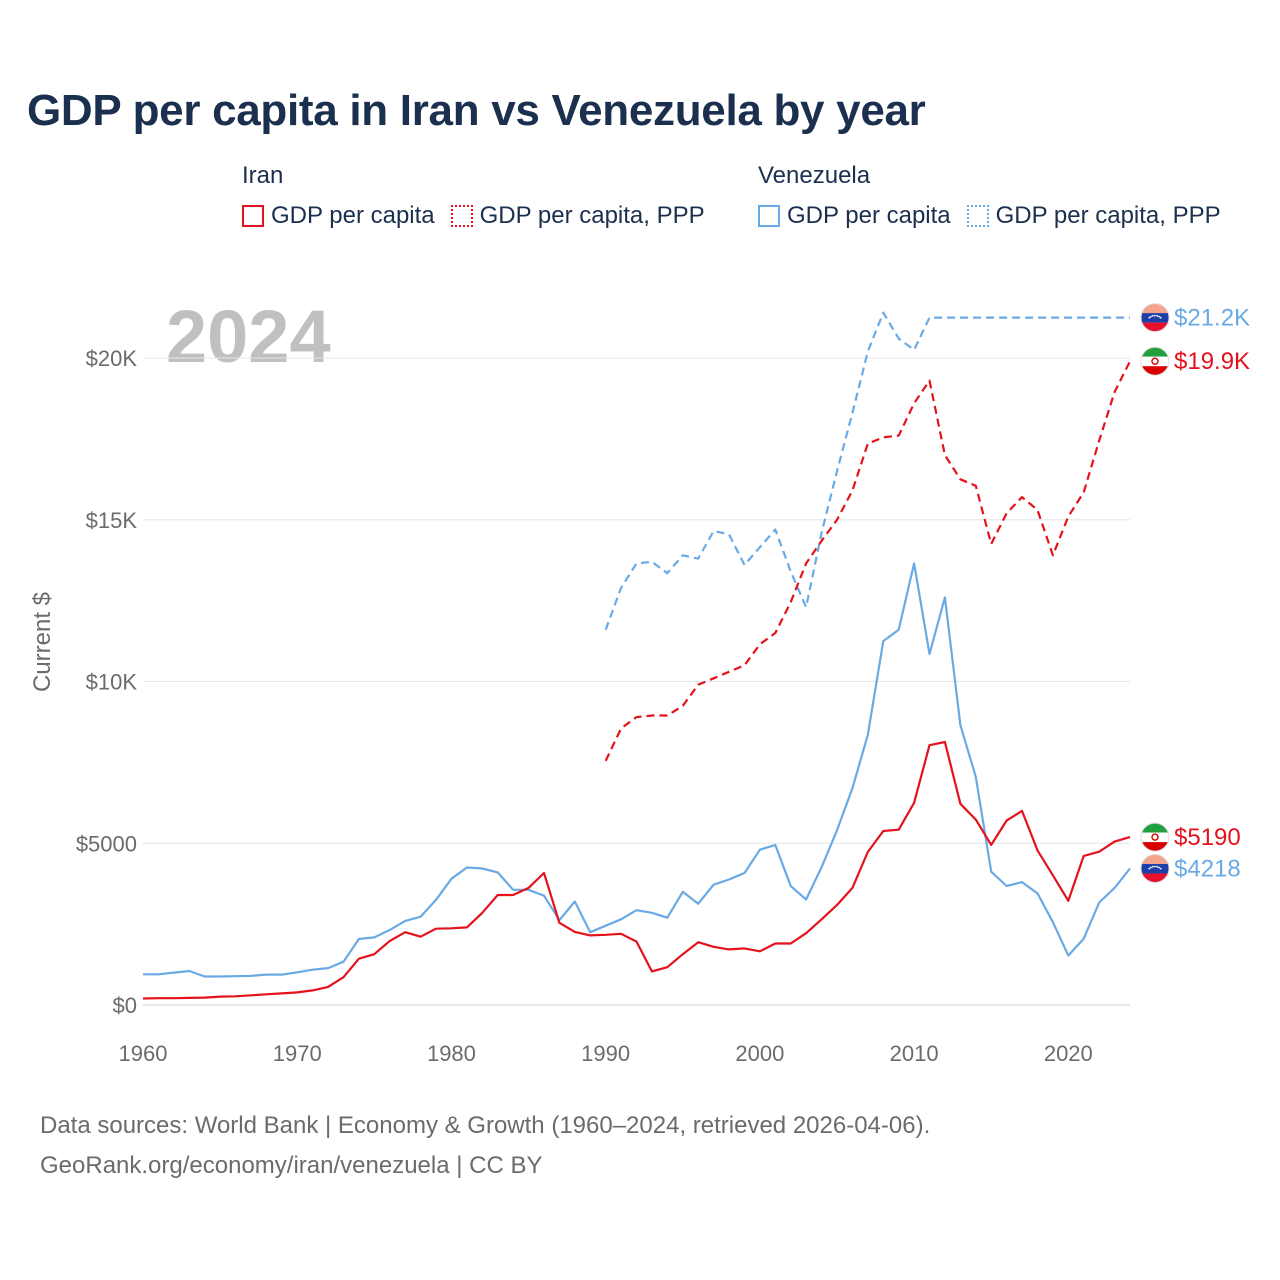 This screenshot has height=1280, width=1280. What do you see at coordinates (1212, 361) in the screenshot?
I see `end-value-label: $19.9K` at bounding box center [1212, 361].